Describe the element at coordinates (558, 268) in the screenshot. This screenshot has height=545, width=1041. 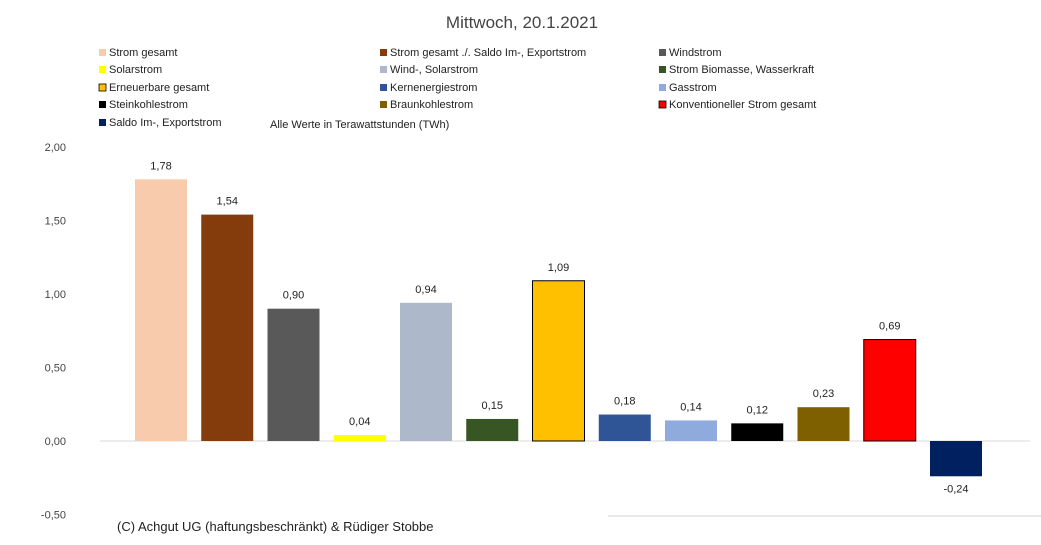
I see `data-label: 1,09` at that location.